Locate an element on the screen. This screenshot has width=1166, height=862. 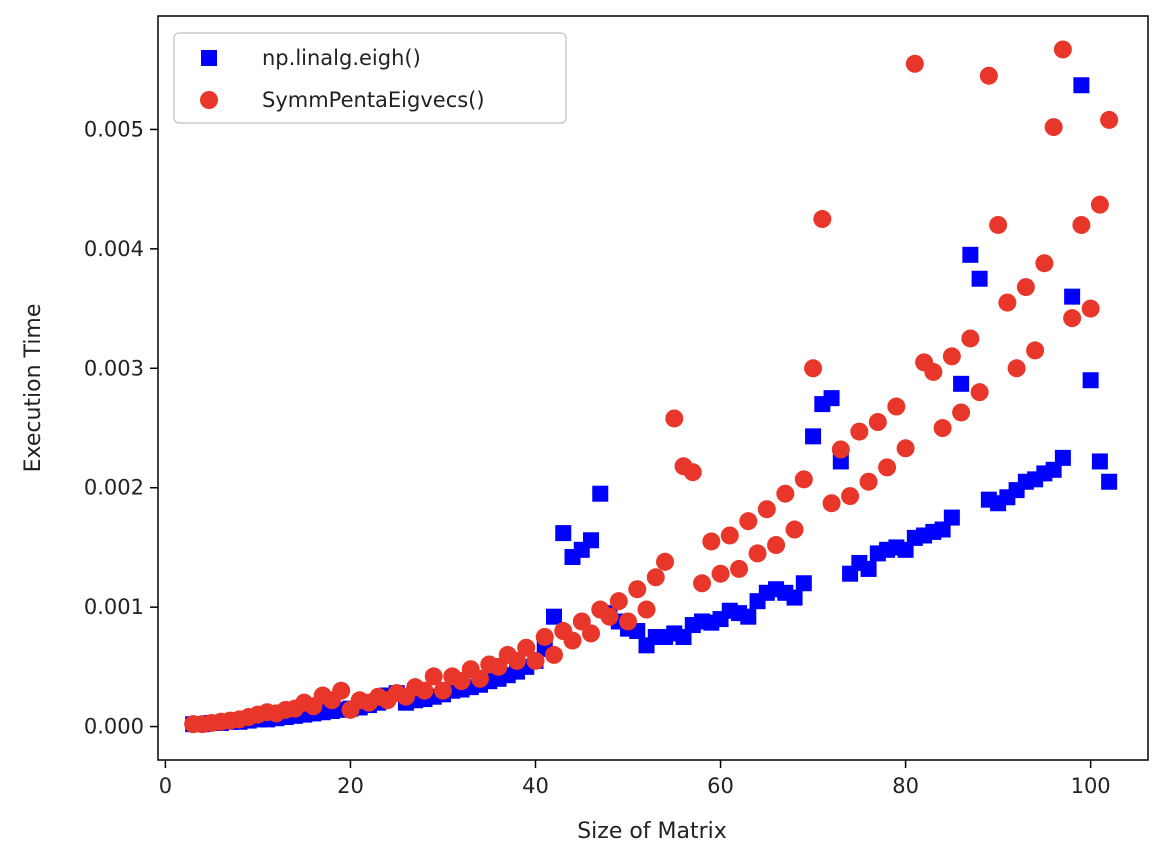
y-tick-label: 0.003 is located at coordinates (114, 368).